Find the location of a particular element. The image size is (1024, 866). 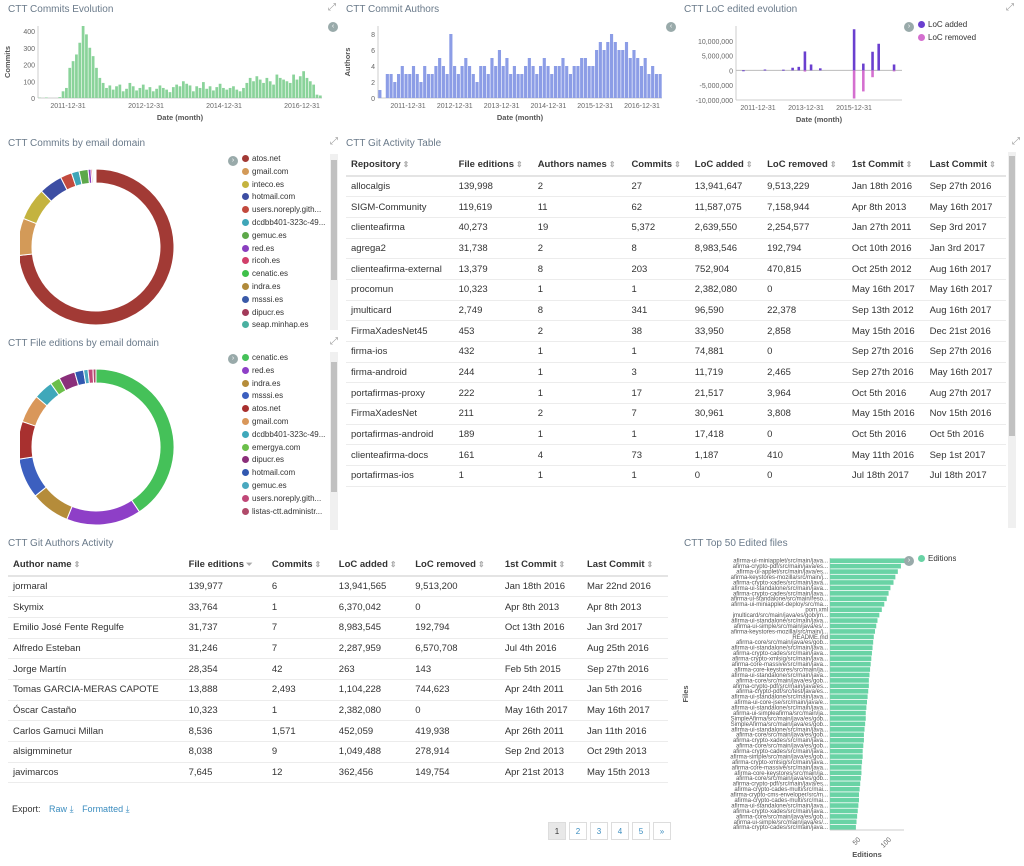

table-cell: 149,754 is located at coordinates (455, 773).